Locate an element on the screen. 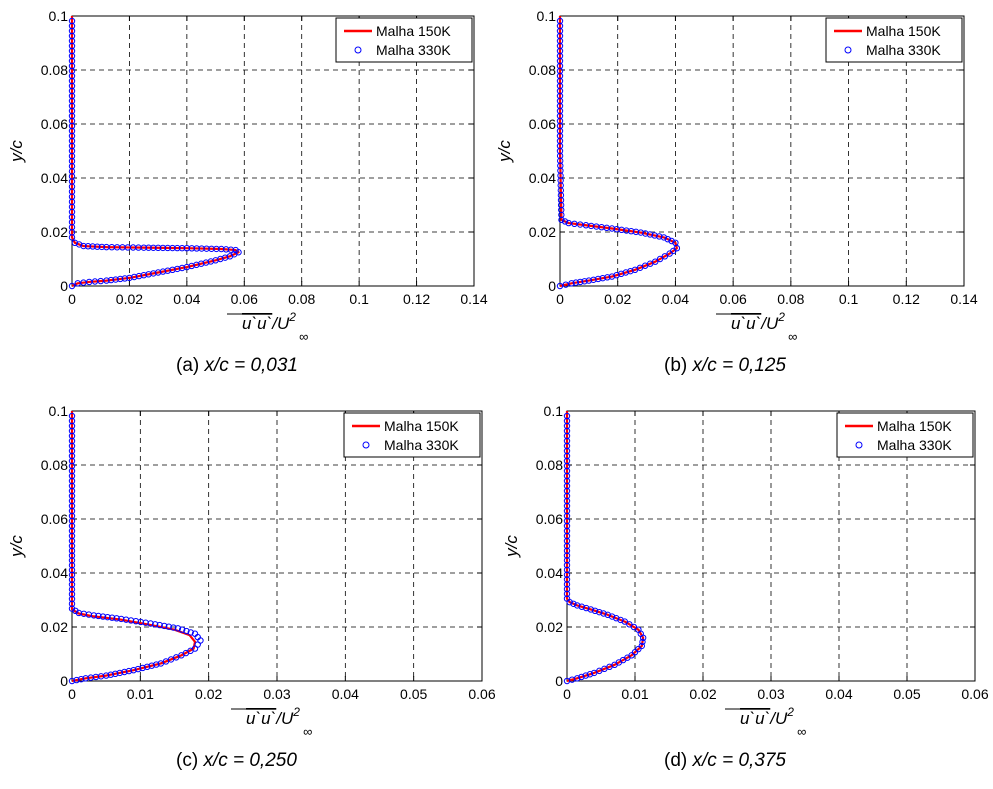  x-tick-label: 0.14 is located at coordinates (963, 299).